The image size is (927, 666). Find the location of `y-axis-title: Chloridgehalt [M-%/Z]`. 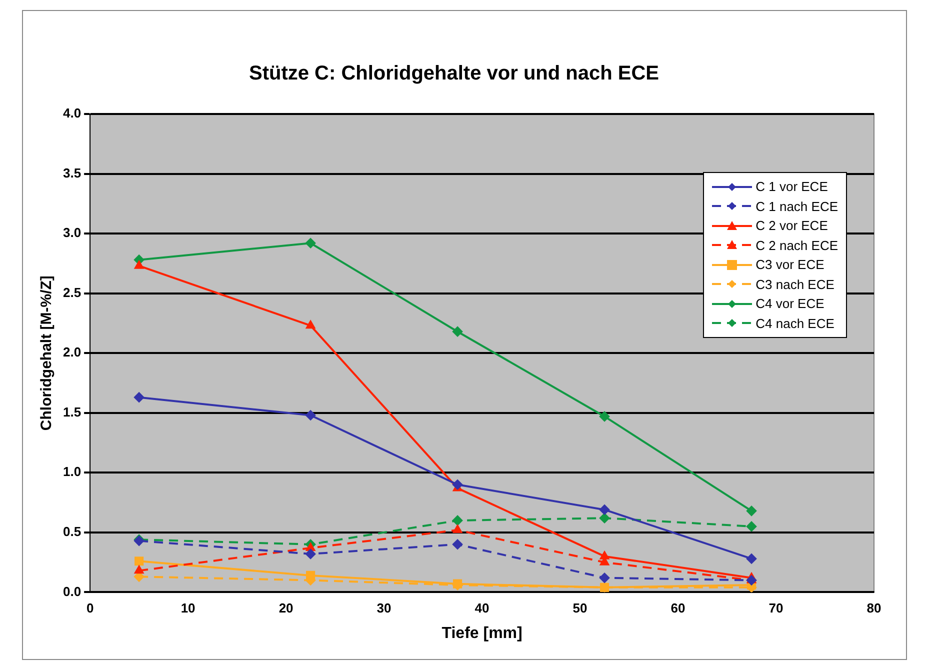

y-axis-title: Chloridgehalt [M-%/Z] is located at coordinates (47, 353).